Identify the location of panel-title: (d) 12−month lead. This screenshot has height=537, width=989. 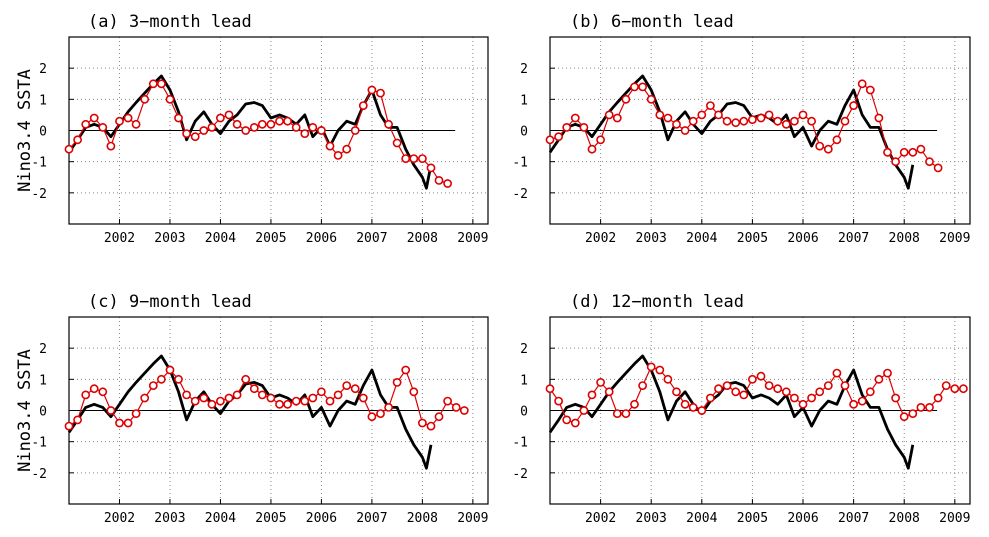
(657, 302).